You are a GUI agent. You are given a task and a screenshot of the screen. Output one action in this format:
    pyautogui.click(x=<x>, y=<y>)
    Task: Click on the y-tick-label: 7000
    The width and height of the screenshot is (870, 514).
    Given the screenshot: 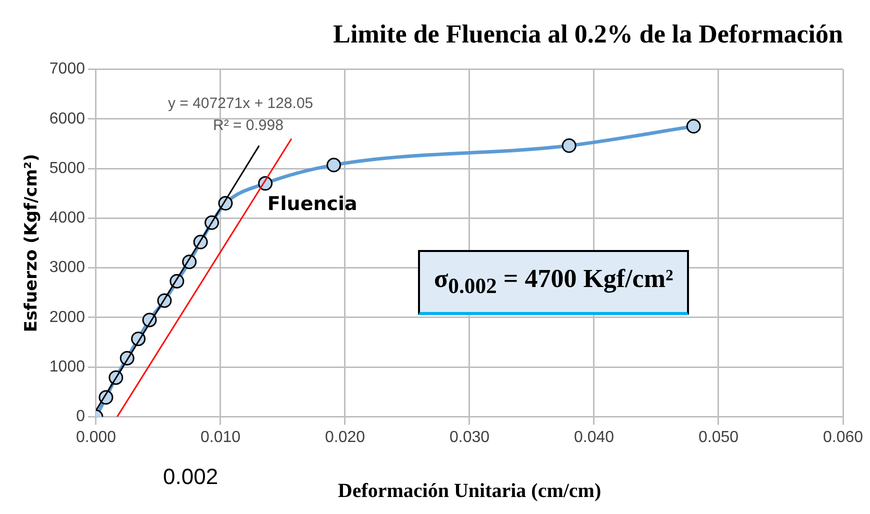 What is the action you would take?
    pyautogui.click(x=67, y=69)
    